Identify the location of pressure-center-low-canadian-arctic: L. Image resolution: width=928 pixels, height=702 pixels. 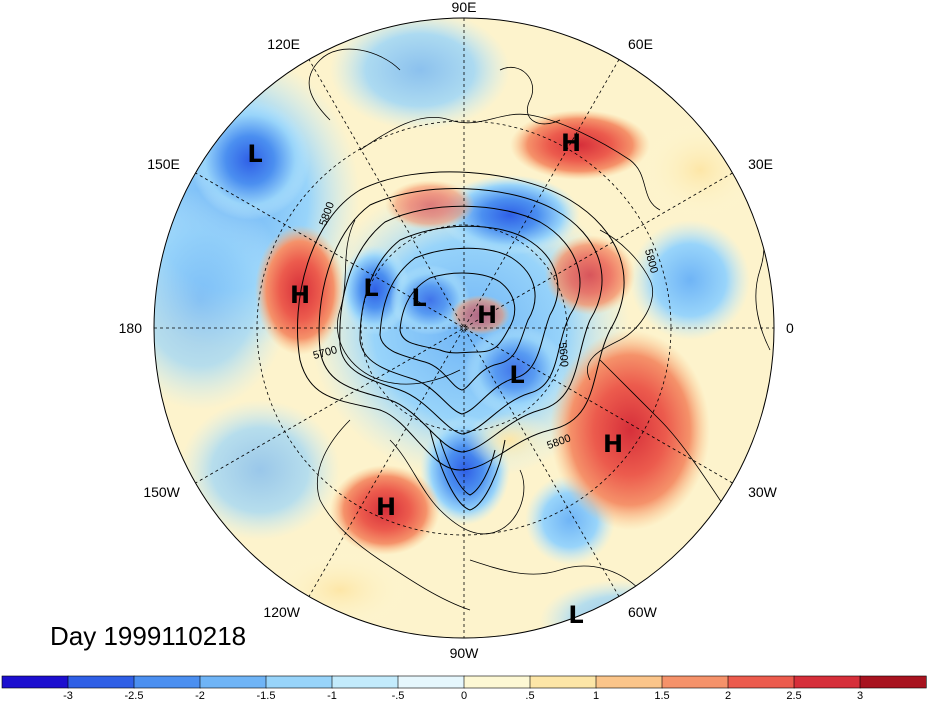
(516, 375).